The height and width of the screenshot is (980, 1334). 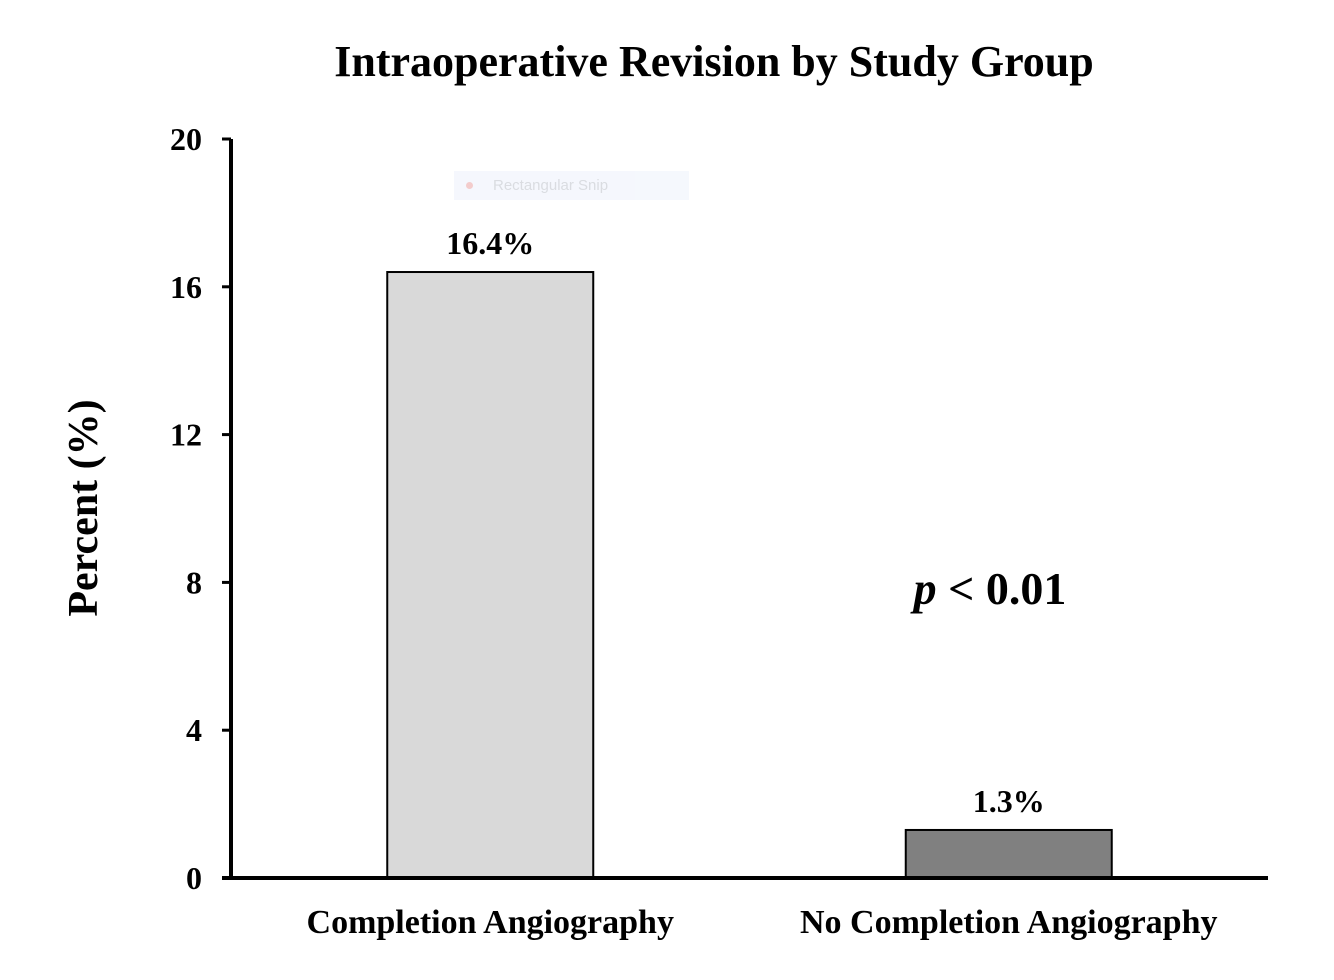 What do you see at coordinates (714, 61) in the screenshot?
I see `chart-title: Intraoperative Revision by Study Group` at bounding box center [714, 61].